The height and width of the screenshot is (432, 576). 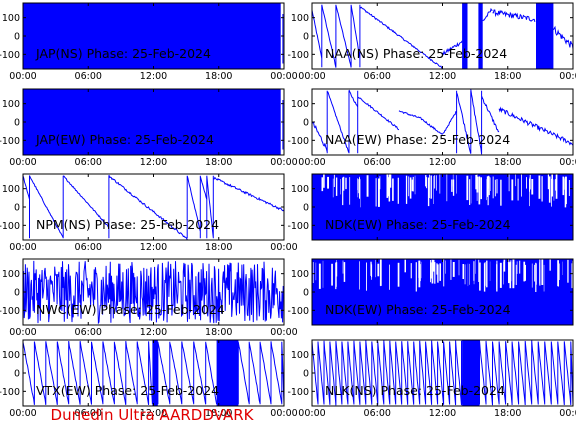 I want to click on y-tick-label: -100, so click(x=10, y=311).